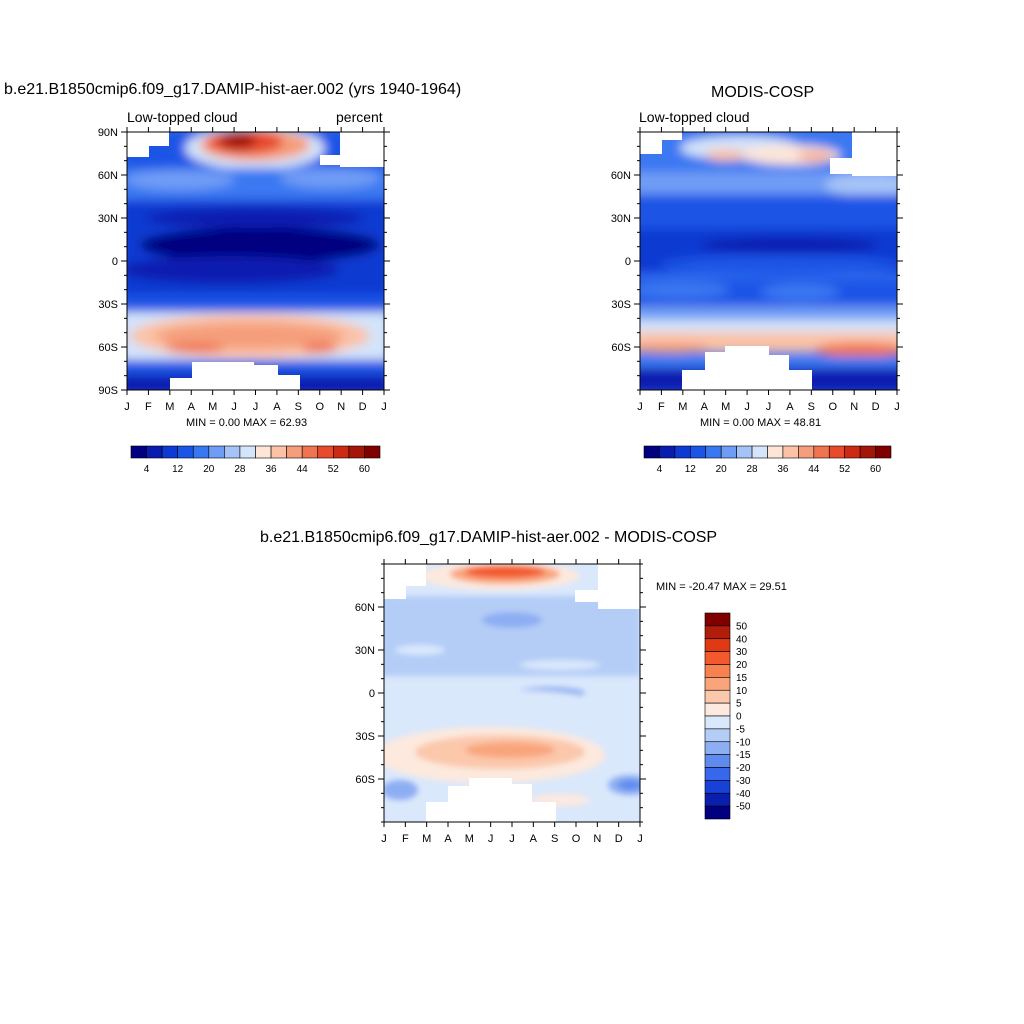 This screenshot has height=1024, width=1024. I want to click on colorbar-label: 4, so click(660, 469).